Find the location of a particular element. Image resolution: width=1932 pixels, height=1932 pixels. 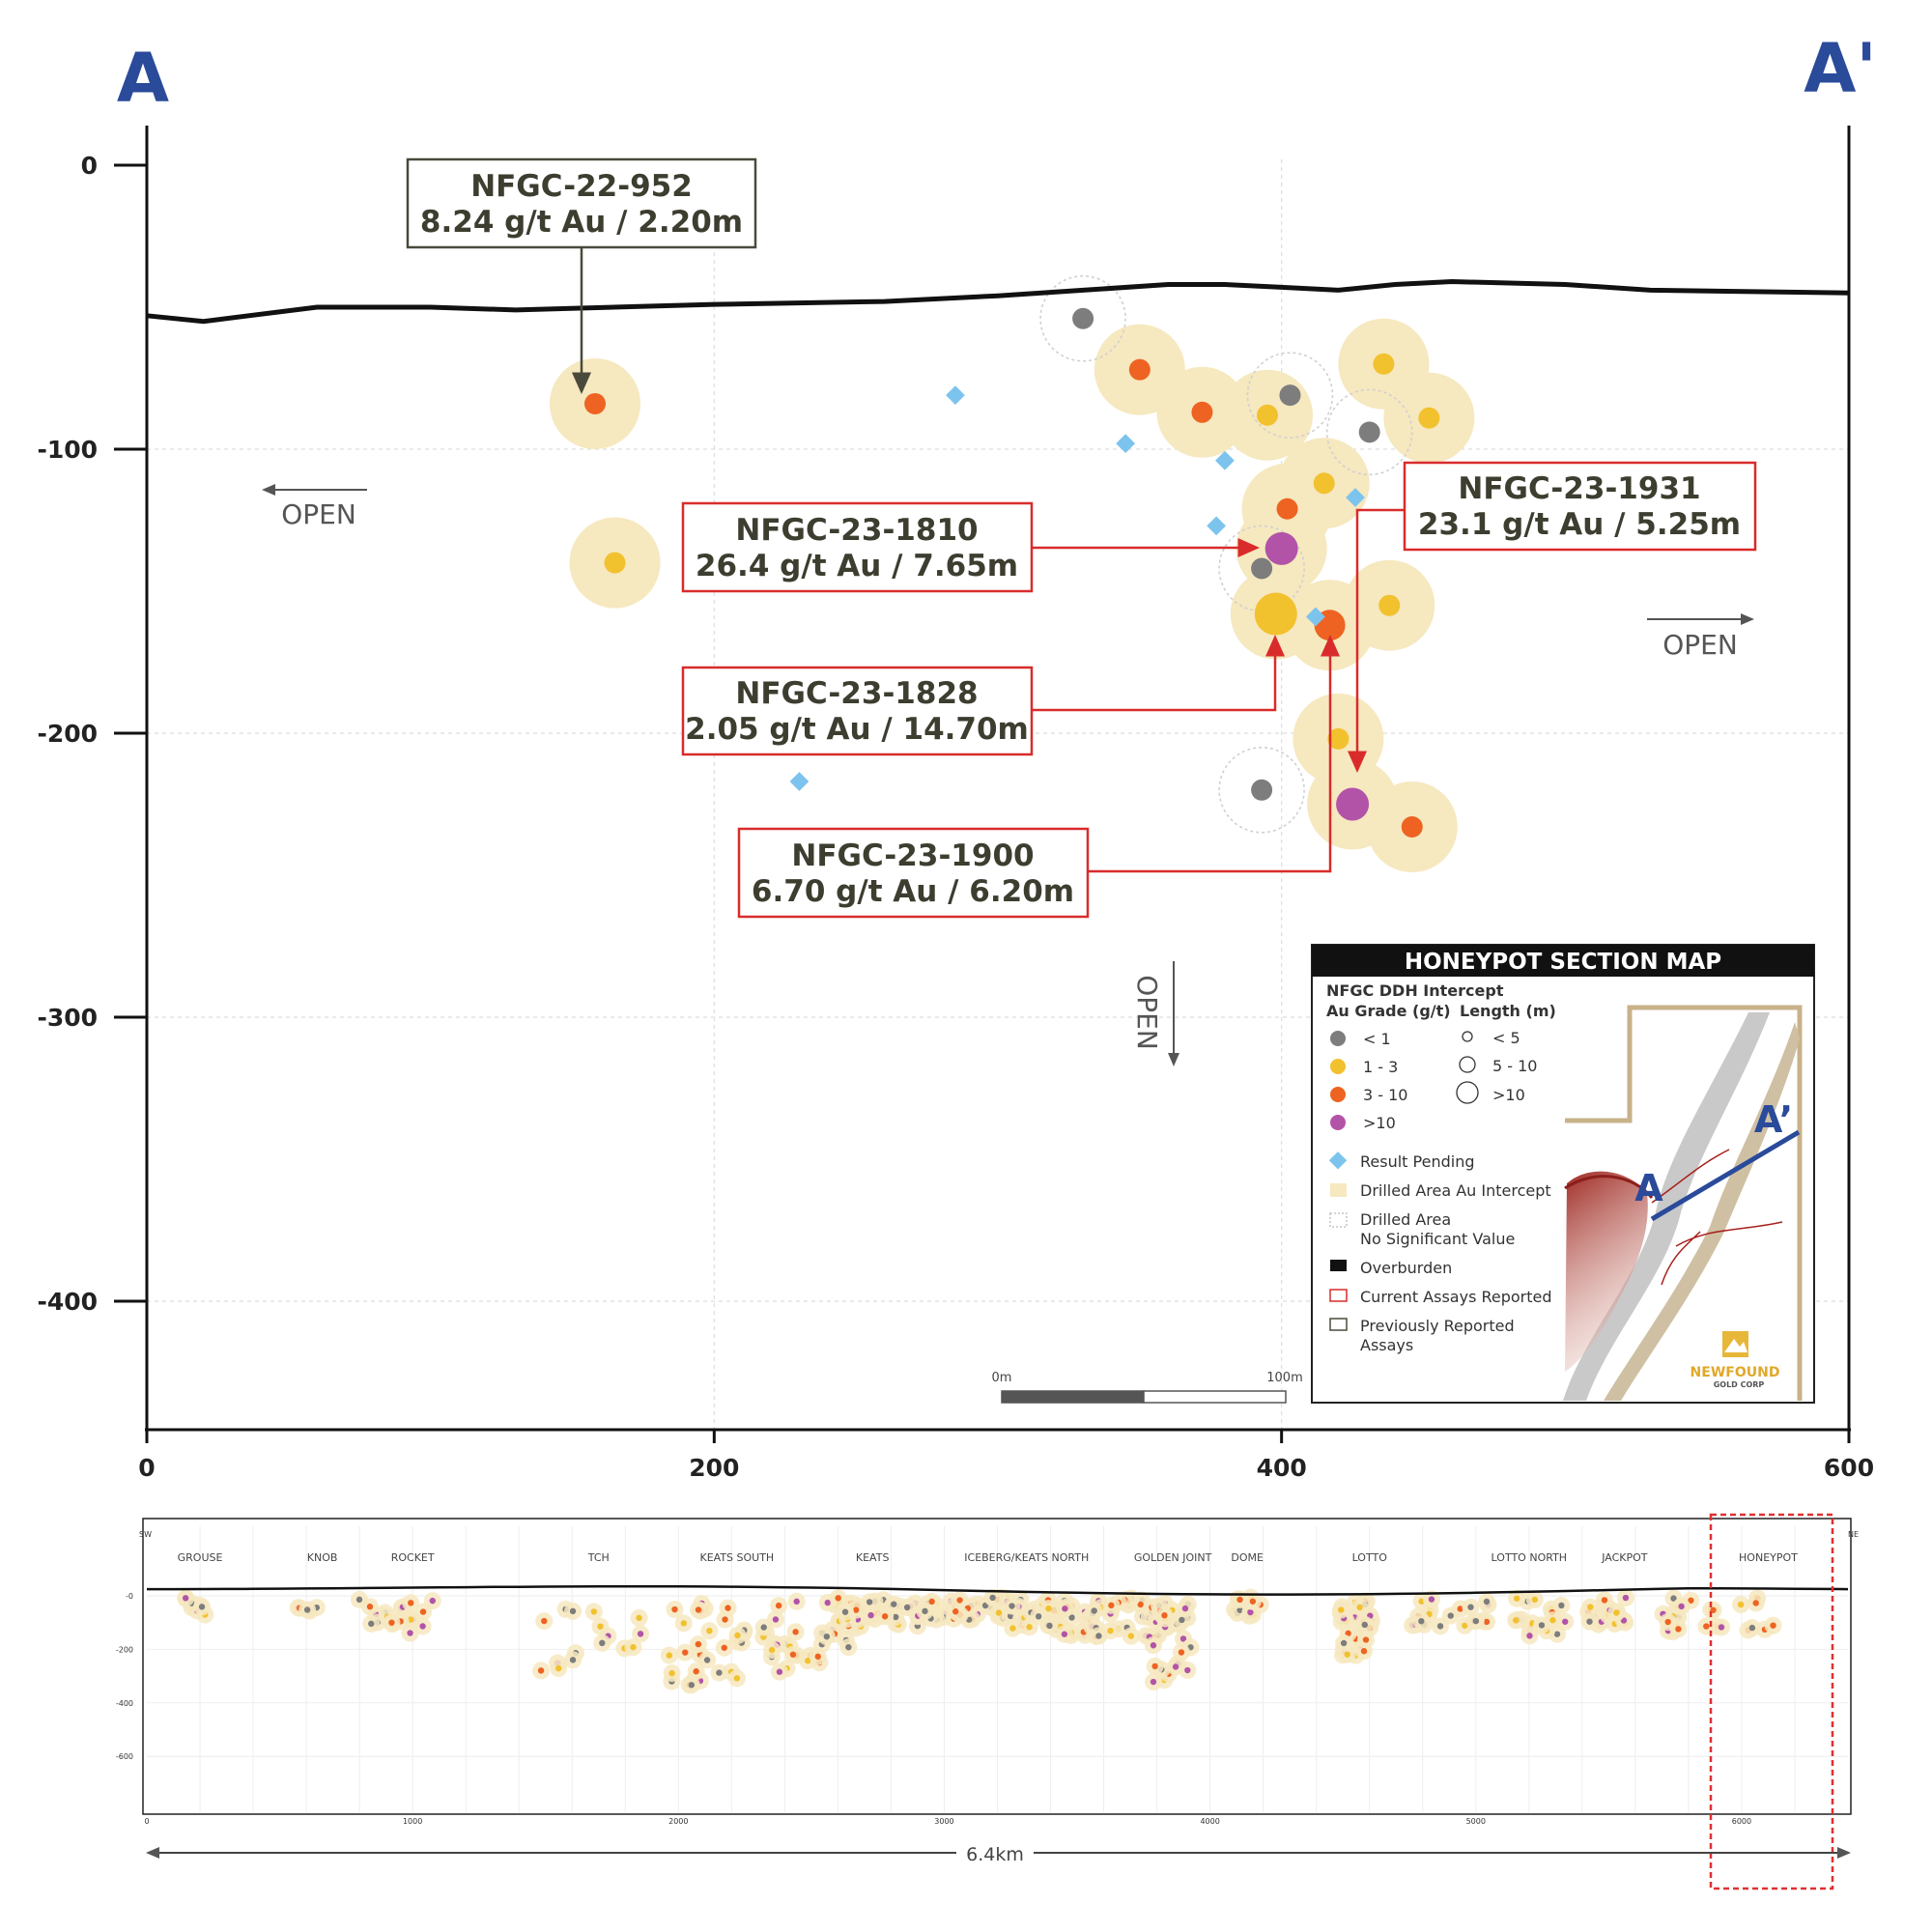

ls-zone-label: GOLDEN JOINT is located at coordinates (1173, 1557).